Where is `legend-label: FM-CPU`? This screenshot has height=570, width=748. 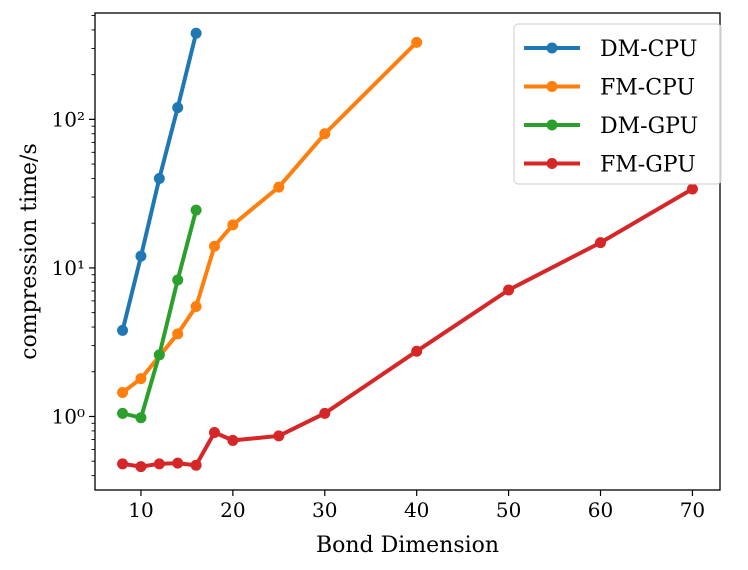 legend-label: FM-CPU is located at coordinates (647, 88).